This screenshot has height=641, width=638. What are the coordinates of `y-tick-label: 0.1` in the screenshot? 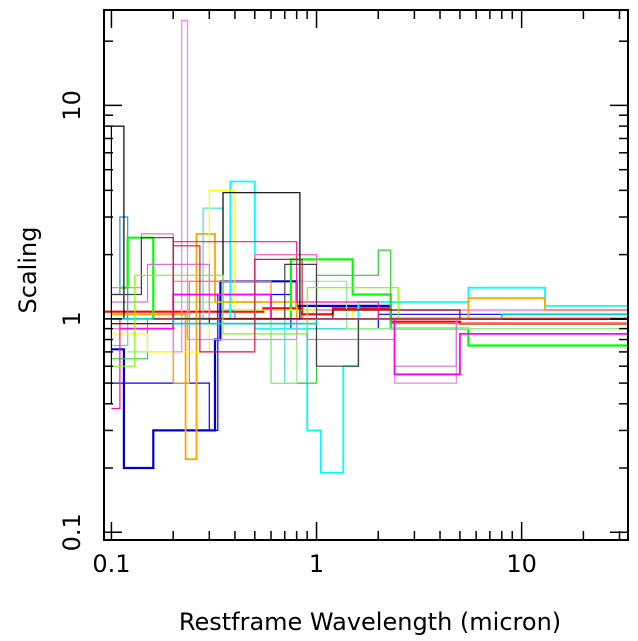 It's located at (72, 532).